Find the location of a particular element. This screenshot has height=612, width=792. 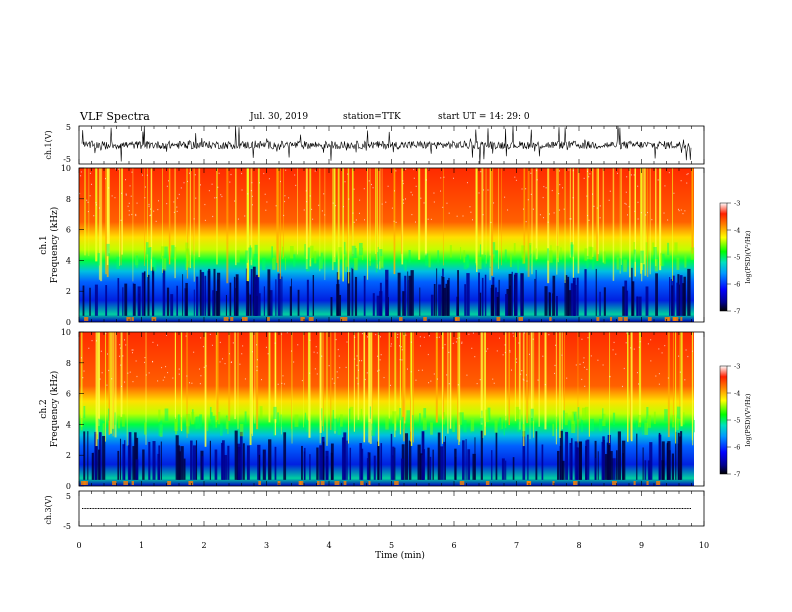

ch1-colorbar-label: log(PSD)(V²/Hz) is located at coordinates (748, 256).